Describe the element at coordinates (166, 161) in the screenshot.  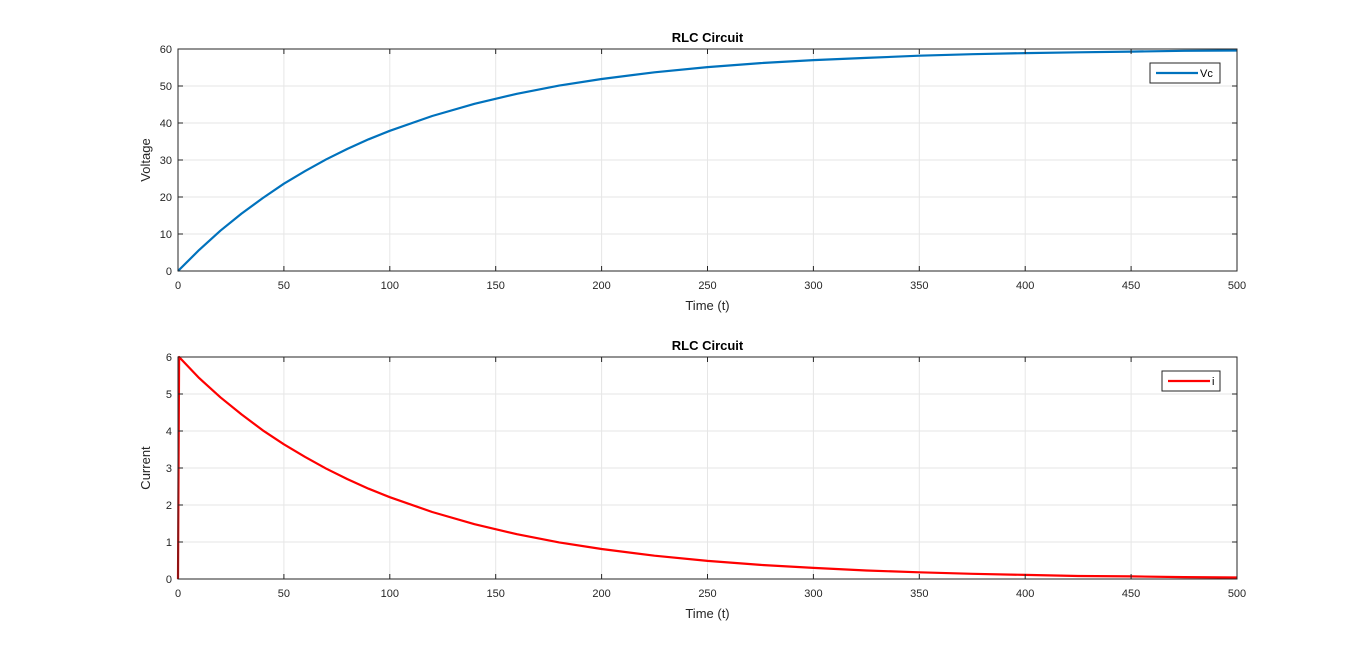
I see `y-tick-label: 30` at that location.